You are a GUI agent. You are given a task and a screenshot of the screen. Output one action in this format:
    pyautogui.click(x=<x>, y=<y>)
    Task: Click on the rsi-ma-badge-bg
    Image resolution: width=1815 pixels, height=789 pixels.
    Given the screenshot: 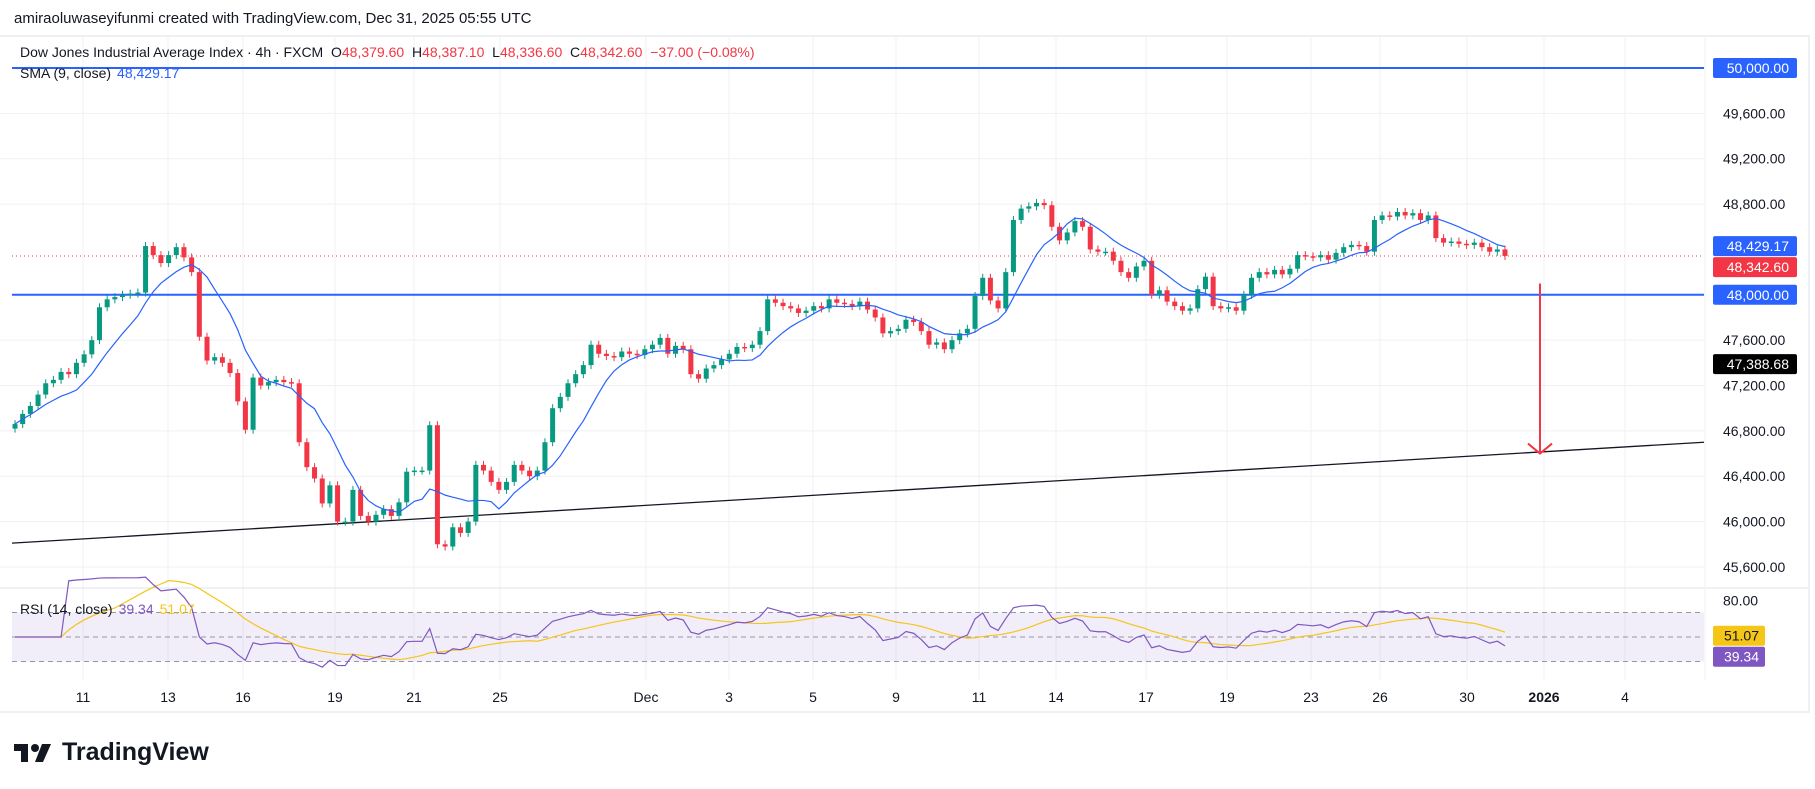 What is the action you would take?
    pyautogui.click(x=1739, y=635)
    